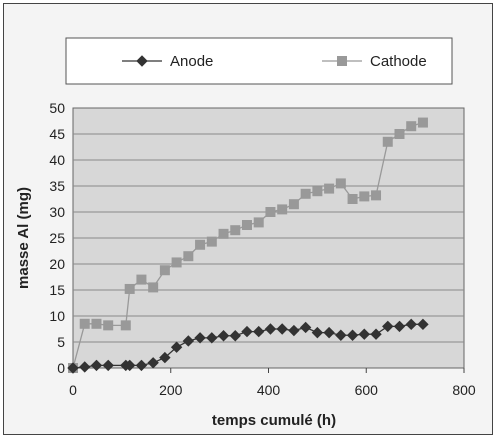 Image resolution: width=498 pixels, height=439 pixels. What do you see at coordinates (167, 61) in the screenshot?
I see `legend-item-anode: Anode` at bounding box center [167, 61].